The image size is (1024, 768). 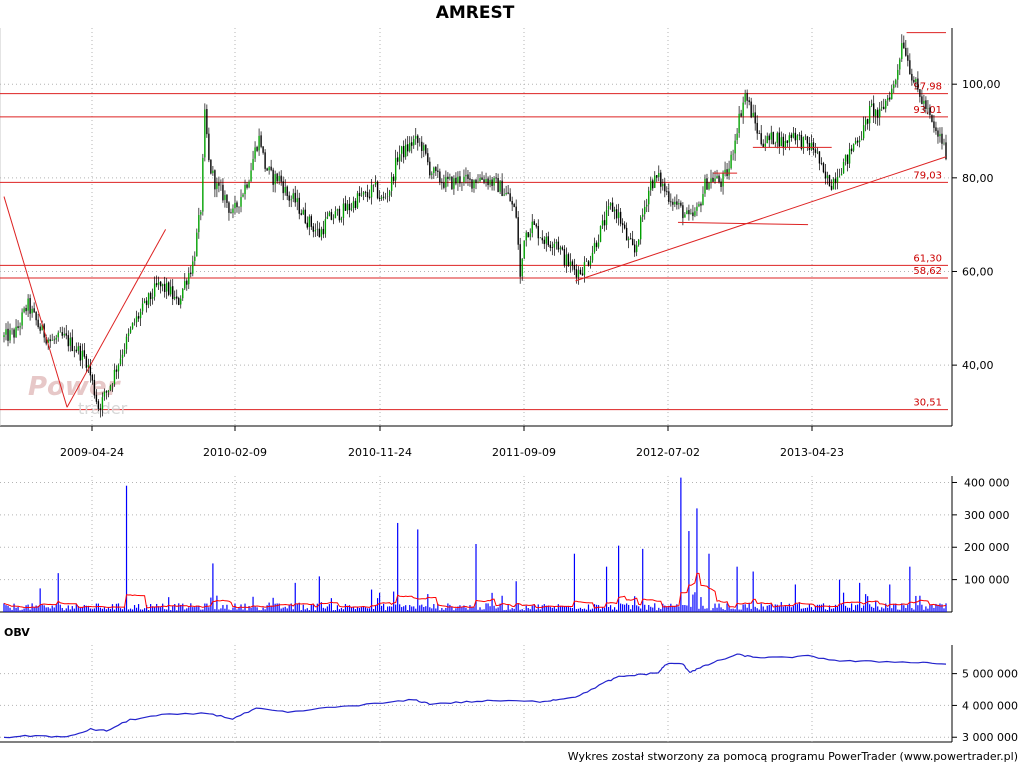 What do you see at coordinates (927, 175) in the screenshot?
I see `level-label: 79,03` at bounding box center [927, 175].